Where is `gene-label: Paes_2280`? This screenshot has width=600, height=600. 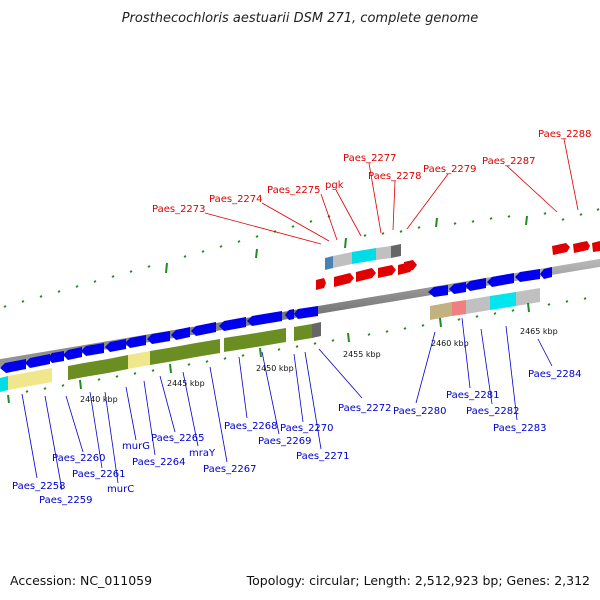
gene-label: Paes_2280 is located at coordinates (420, 411).